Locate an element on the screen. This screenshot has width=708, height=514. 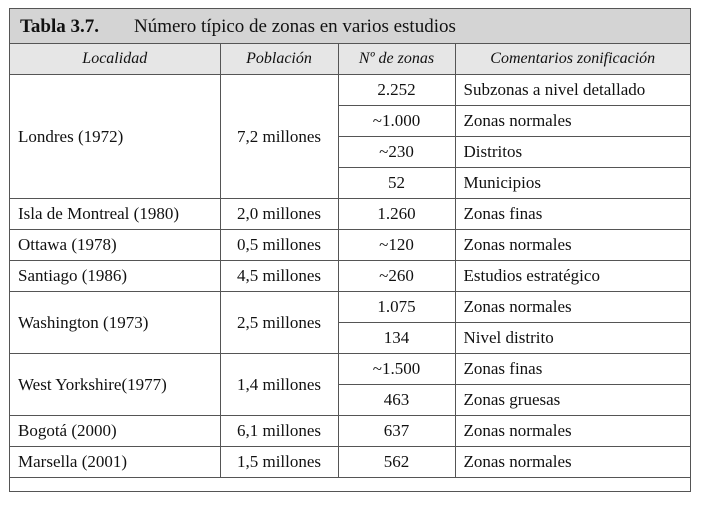
cell-num-zonas: ~120 is located at coordinates (396, 245).